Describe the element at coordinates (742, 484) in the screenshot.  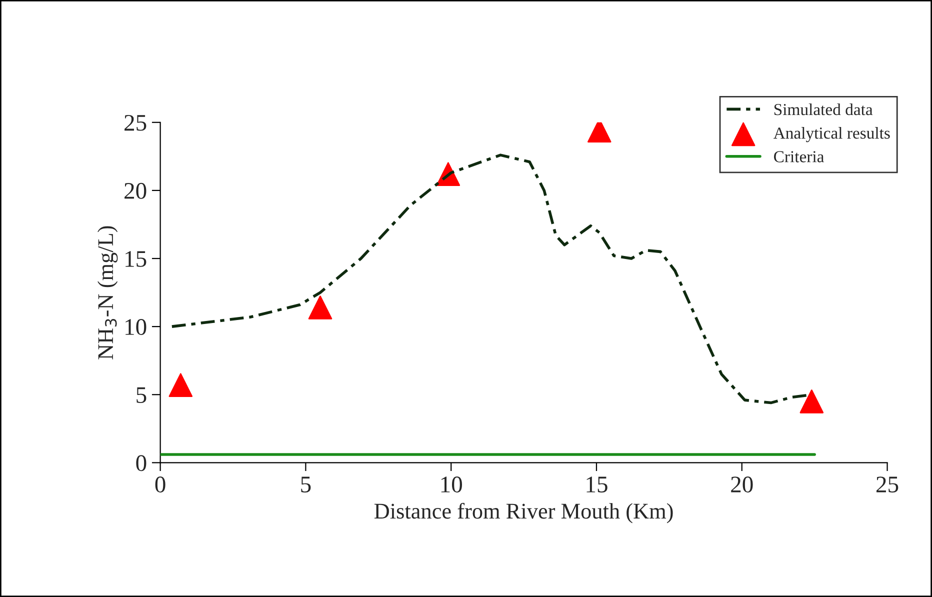
I see `x-tick-label: 20` at that location.